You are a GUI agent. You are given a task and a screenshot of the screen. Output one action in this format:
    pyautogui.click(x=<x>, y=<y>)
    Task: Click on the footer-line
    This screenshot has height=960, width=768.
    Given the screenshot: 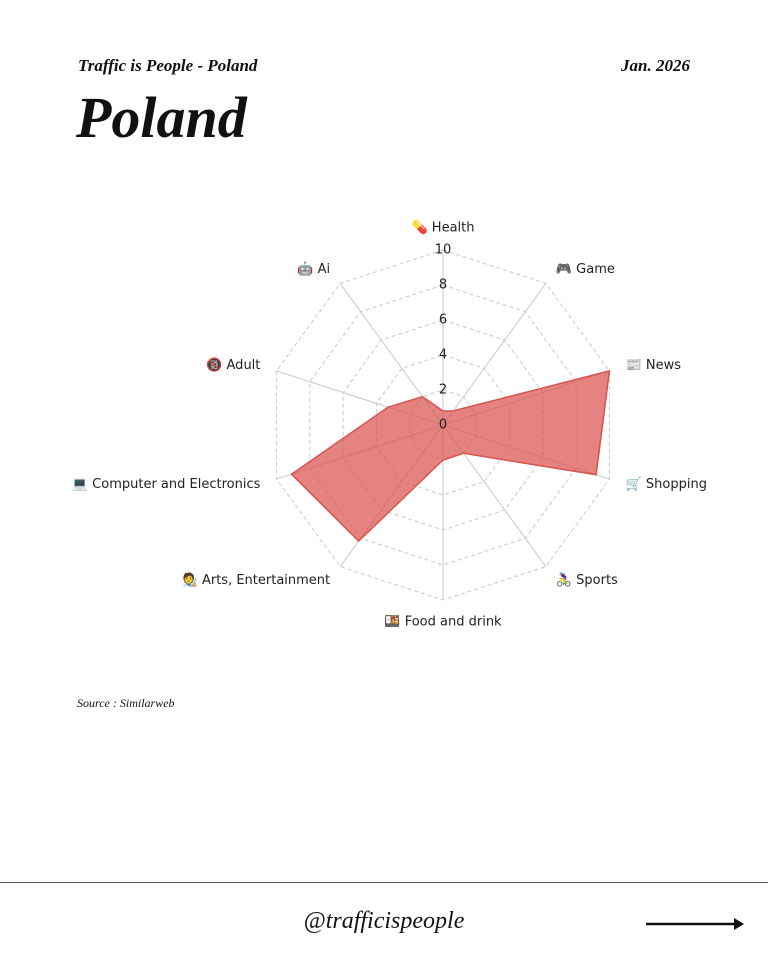 What is the action you would take?
    pyautogui.click(x=384, y=882)
    